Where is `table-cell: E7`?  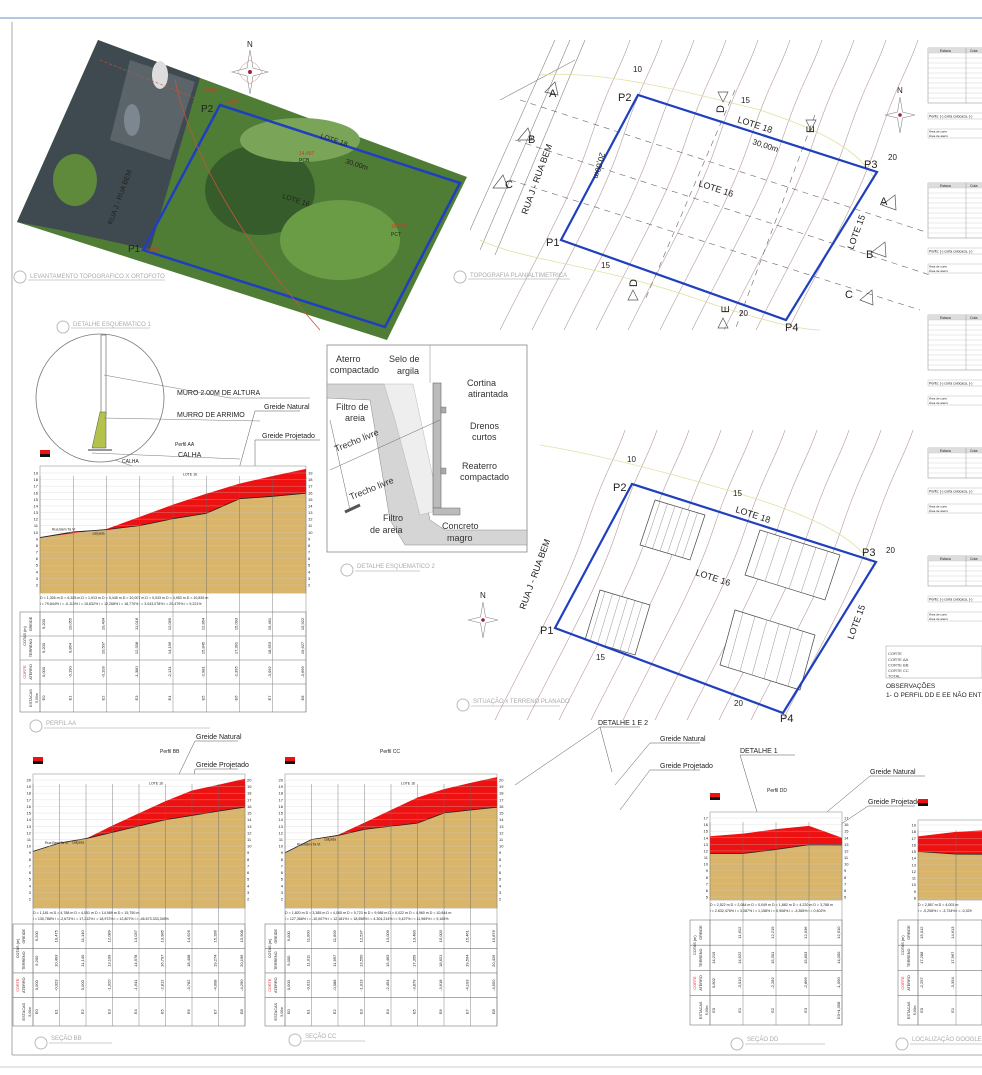 table-cell: E7 is located at coordinates (467, 1012).